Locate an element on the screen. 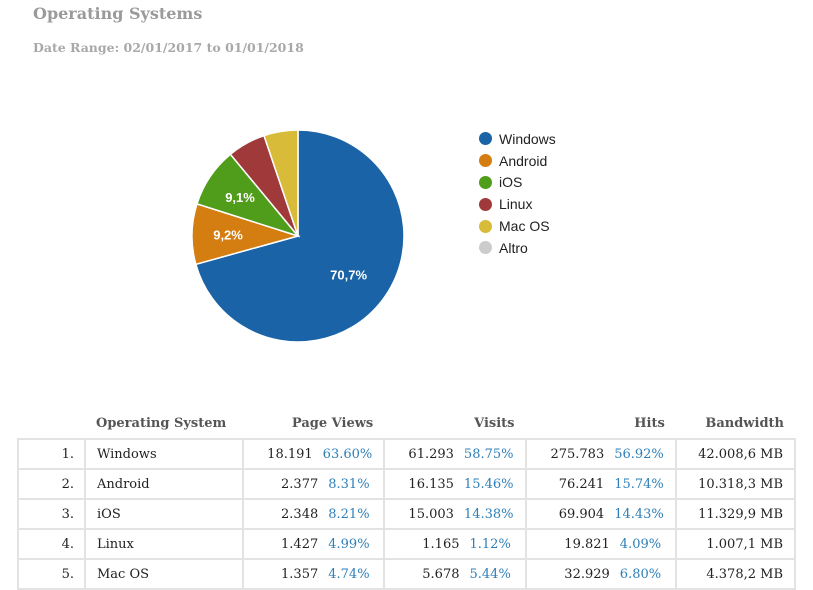 This screenshot has height=590, width=813. legend-label: iOS is located at coordinates (511, 182).